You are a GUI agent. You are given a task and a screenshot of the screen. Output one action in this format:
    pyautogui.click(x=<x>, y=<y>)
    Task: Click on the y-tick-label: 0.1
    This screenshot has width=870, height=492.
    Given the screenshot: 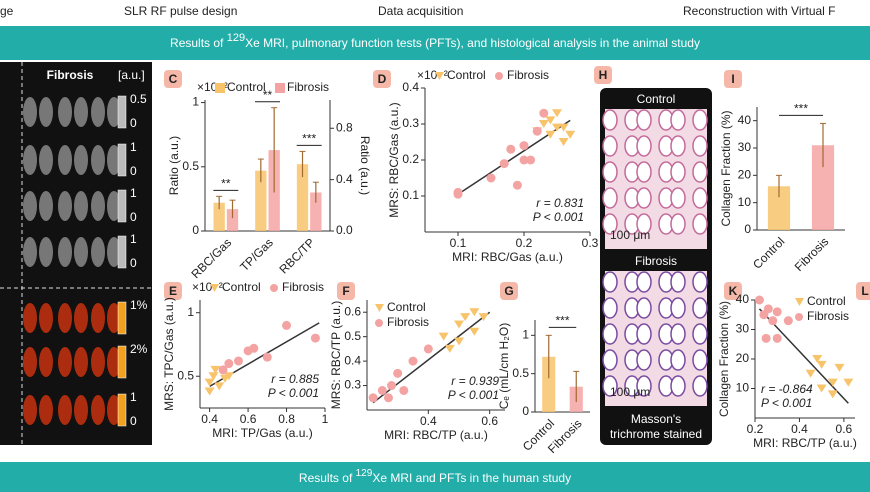 What is the action you would take?
    pyautogui.click(x=410, y=195)
    